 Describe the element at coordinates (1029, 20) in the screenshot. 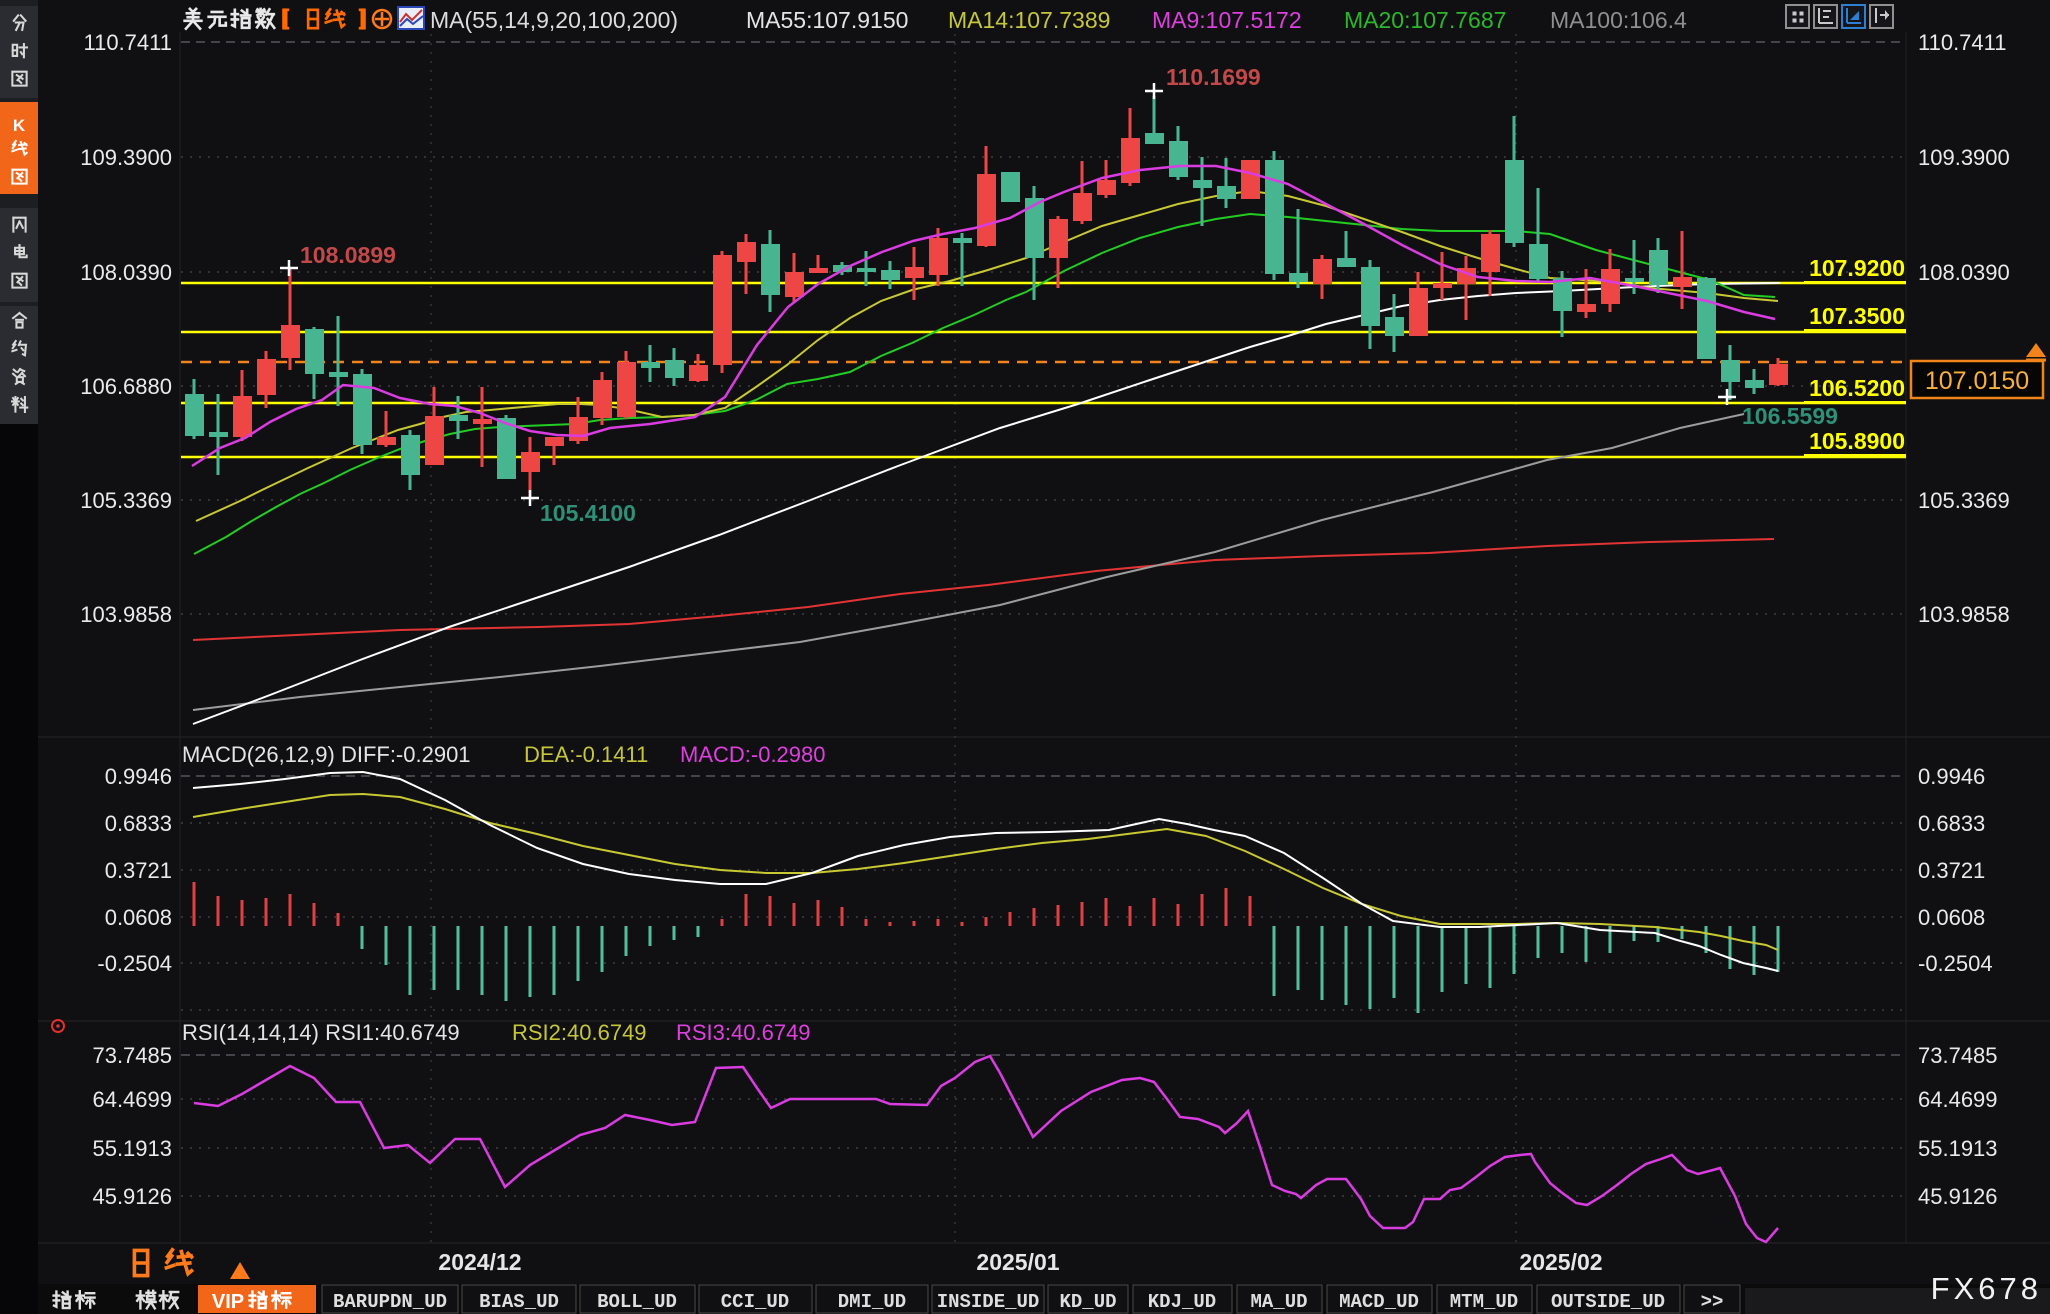

I see `svg-text: MA14:107.7389` at that location.